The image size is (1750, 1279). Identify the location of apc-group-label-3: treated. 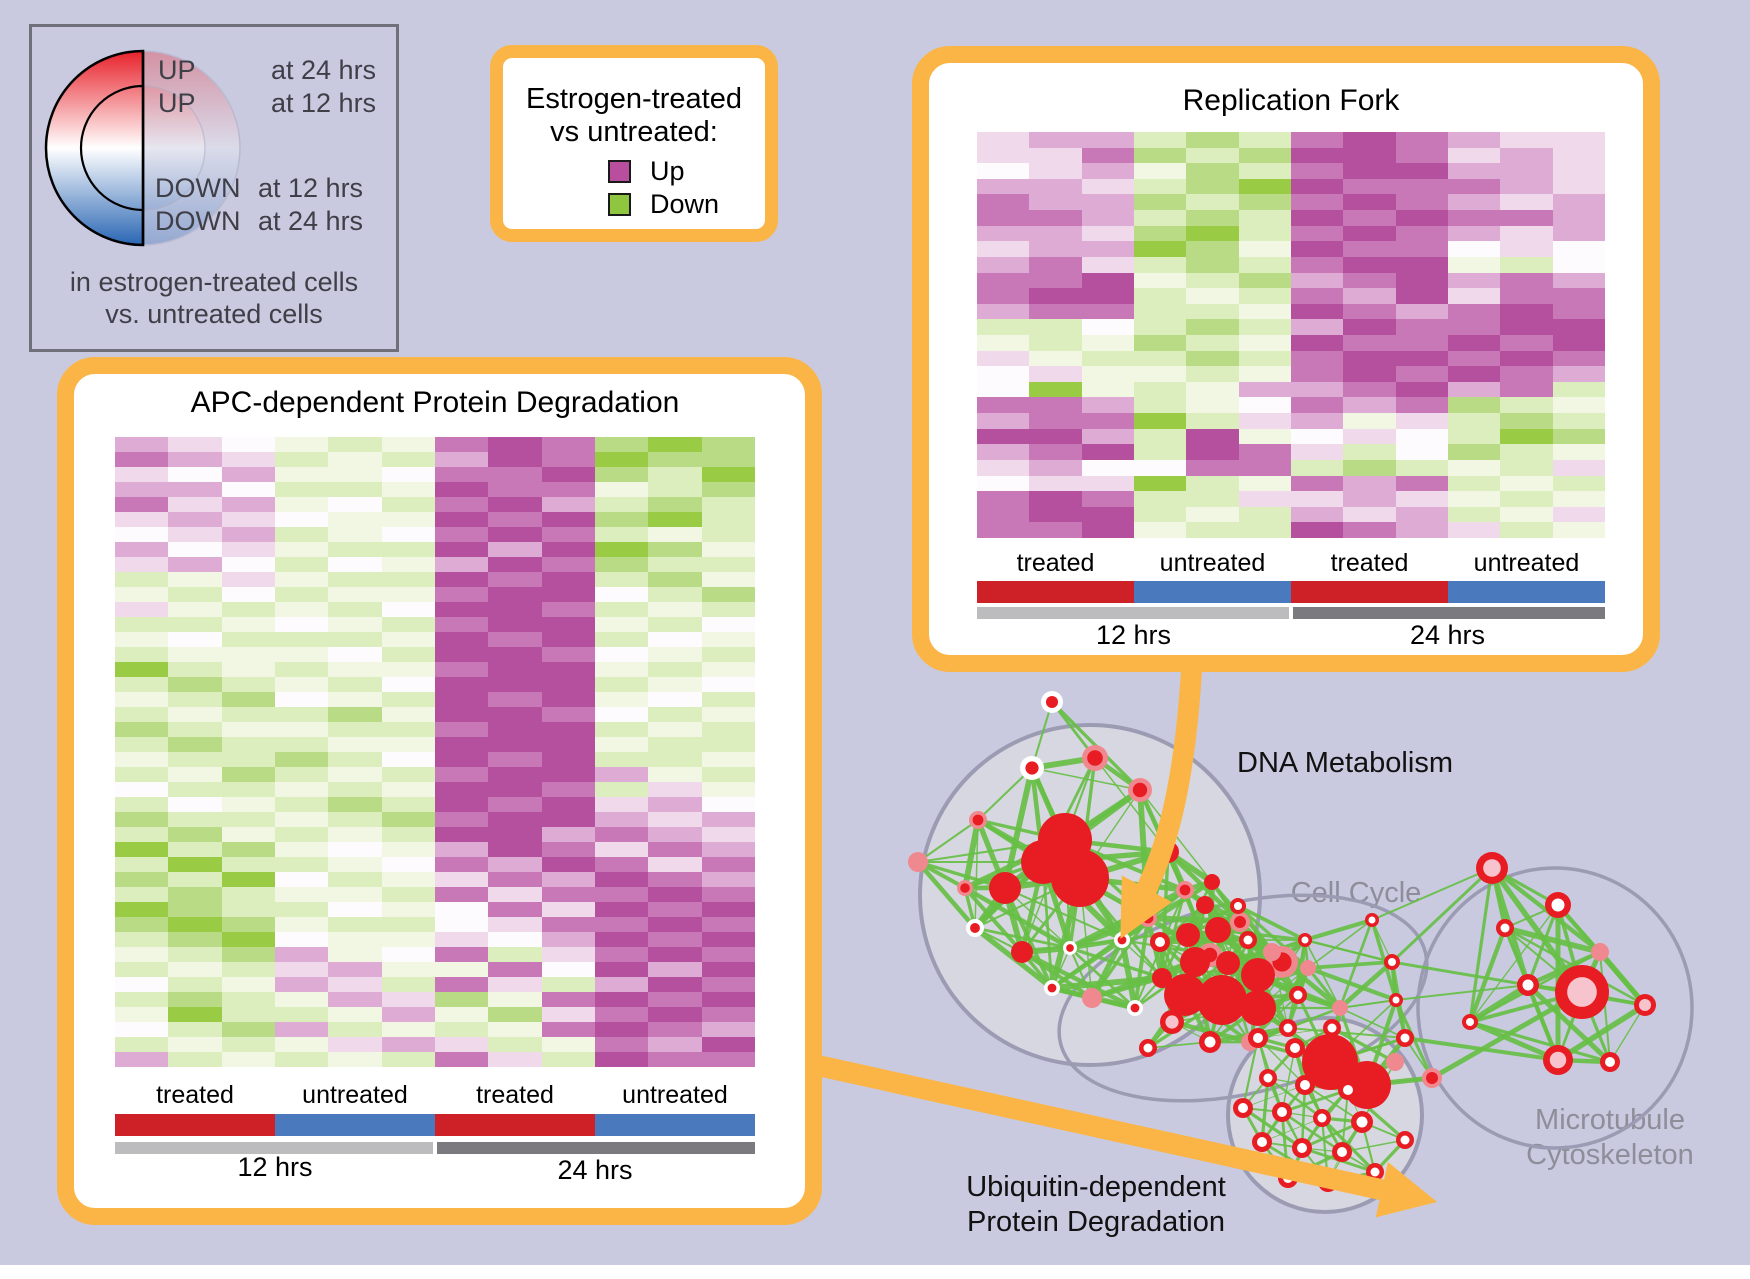
(515, 1095).